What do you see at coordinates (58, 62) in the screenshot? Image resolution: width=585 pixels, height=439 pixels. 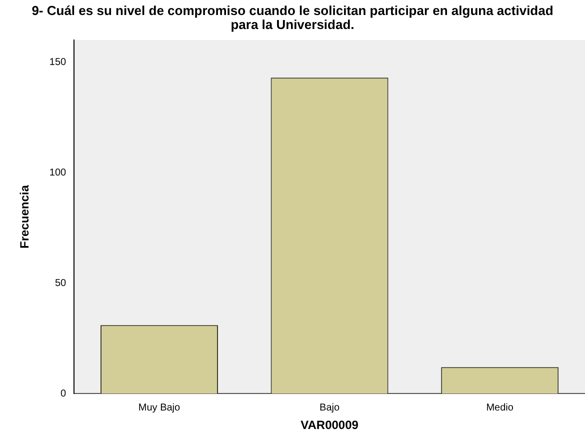 I see `y-tick-label: 150` at bounding box center [58, 62].